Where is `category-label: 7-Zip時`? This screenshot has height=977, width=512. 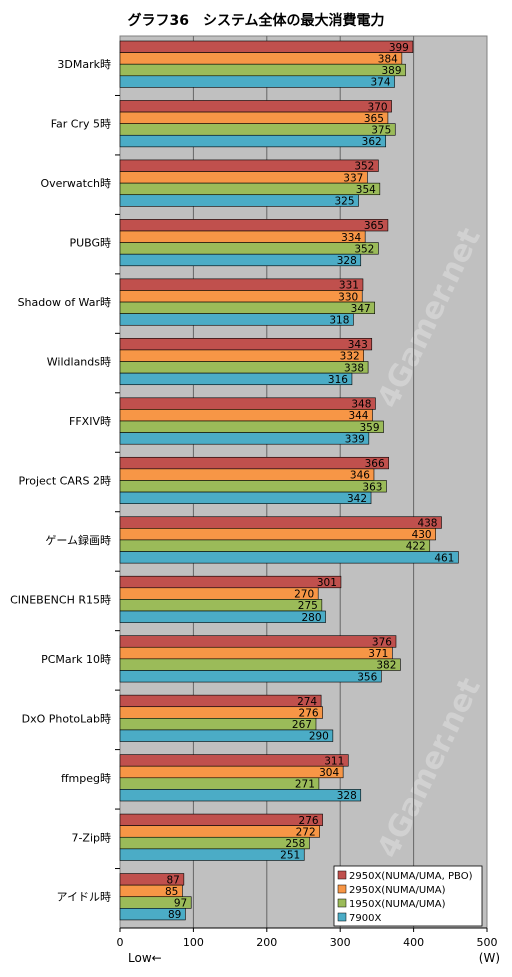
category-label: 7-Zip時 is located at coordinates (91, 837).